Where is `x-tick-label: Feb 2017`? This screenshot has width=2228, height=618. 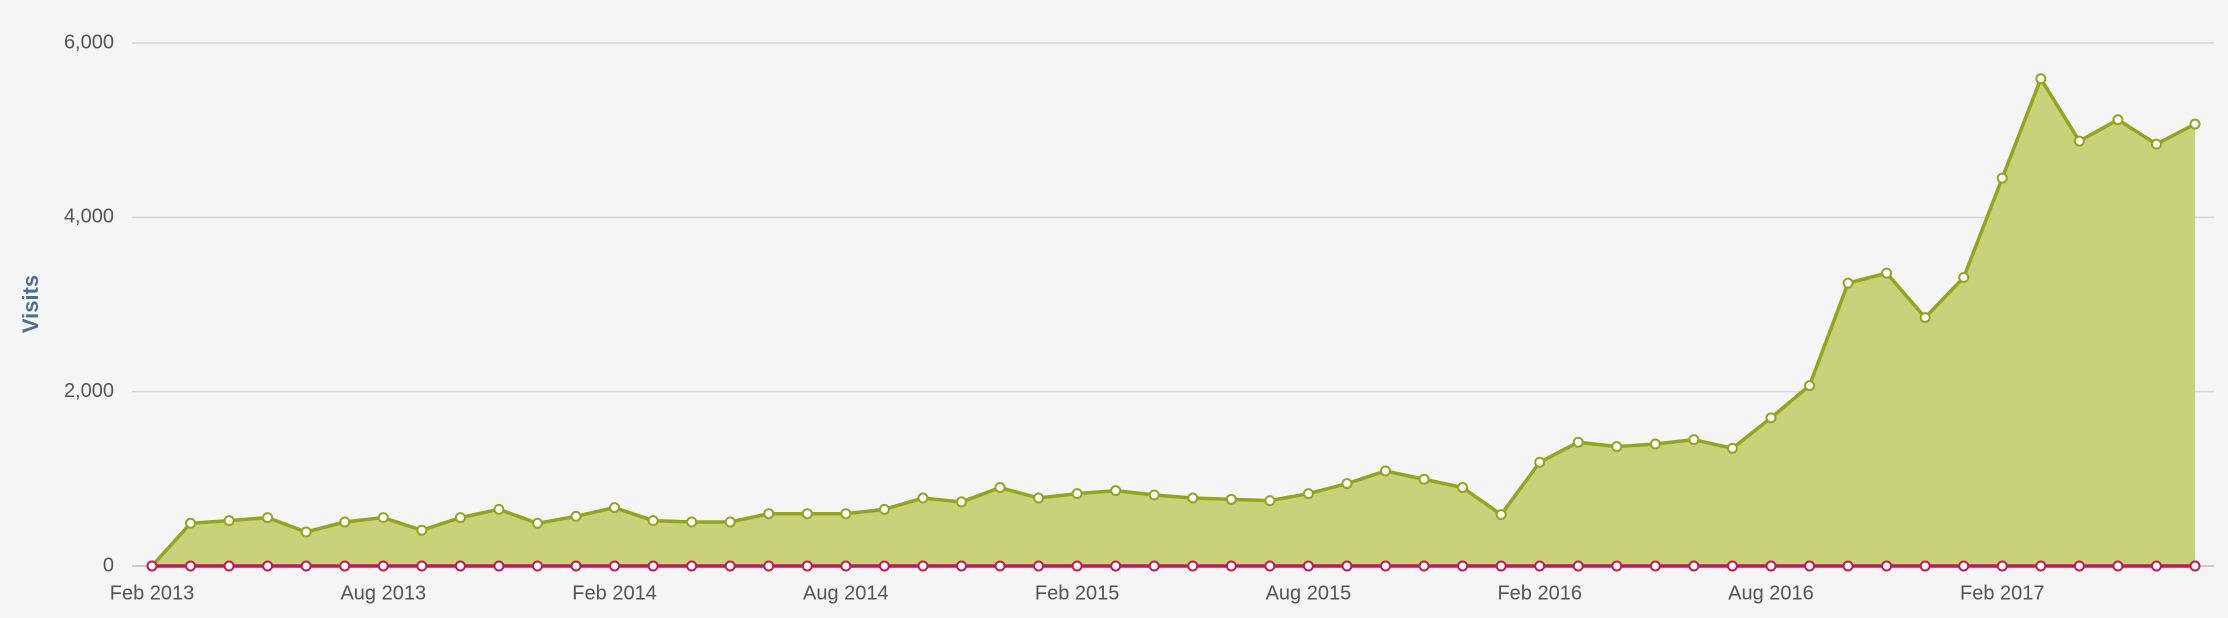 x-tick-label: Feb 2017 is located at coordinates (2002, 593).